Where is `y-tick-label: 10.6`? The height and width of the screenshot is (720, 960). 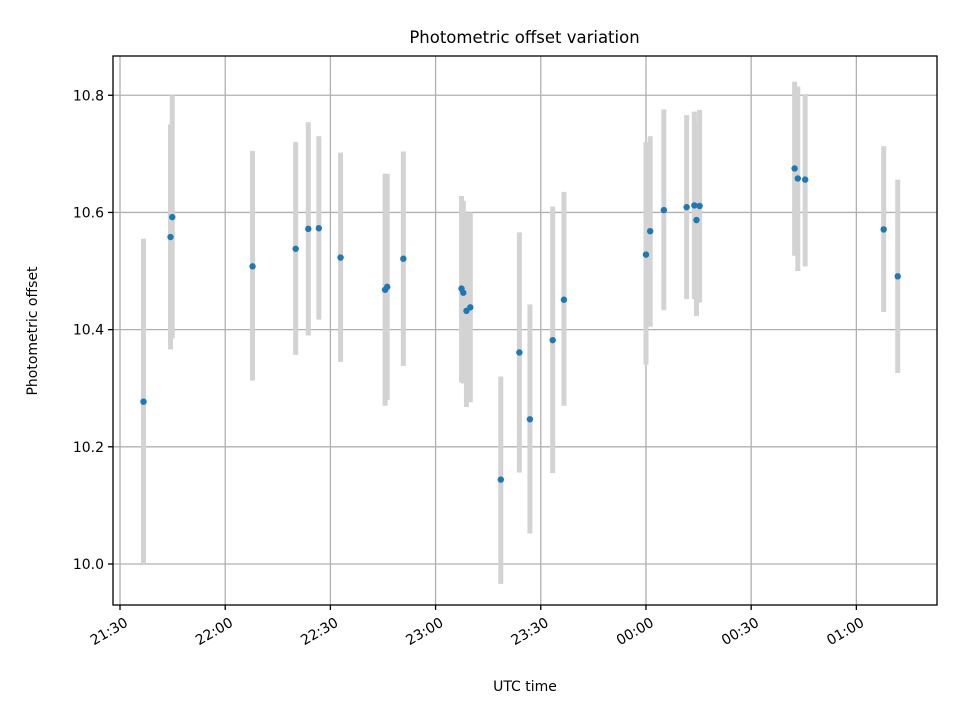
y-tick-label: 10.6 is located at coordinates (88, 213).